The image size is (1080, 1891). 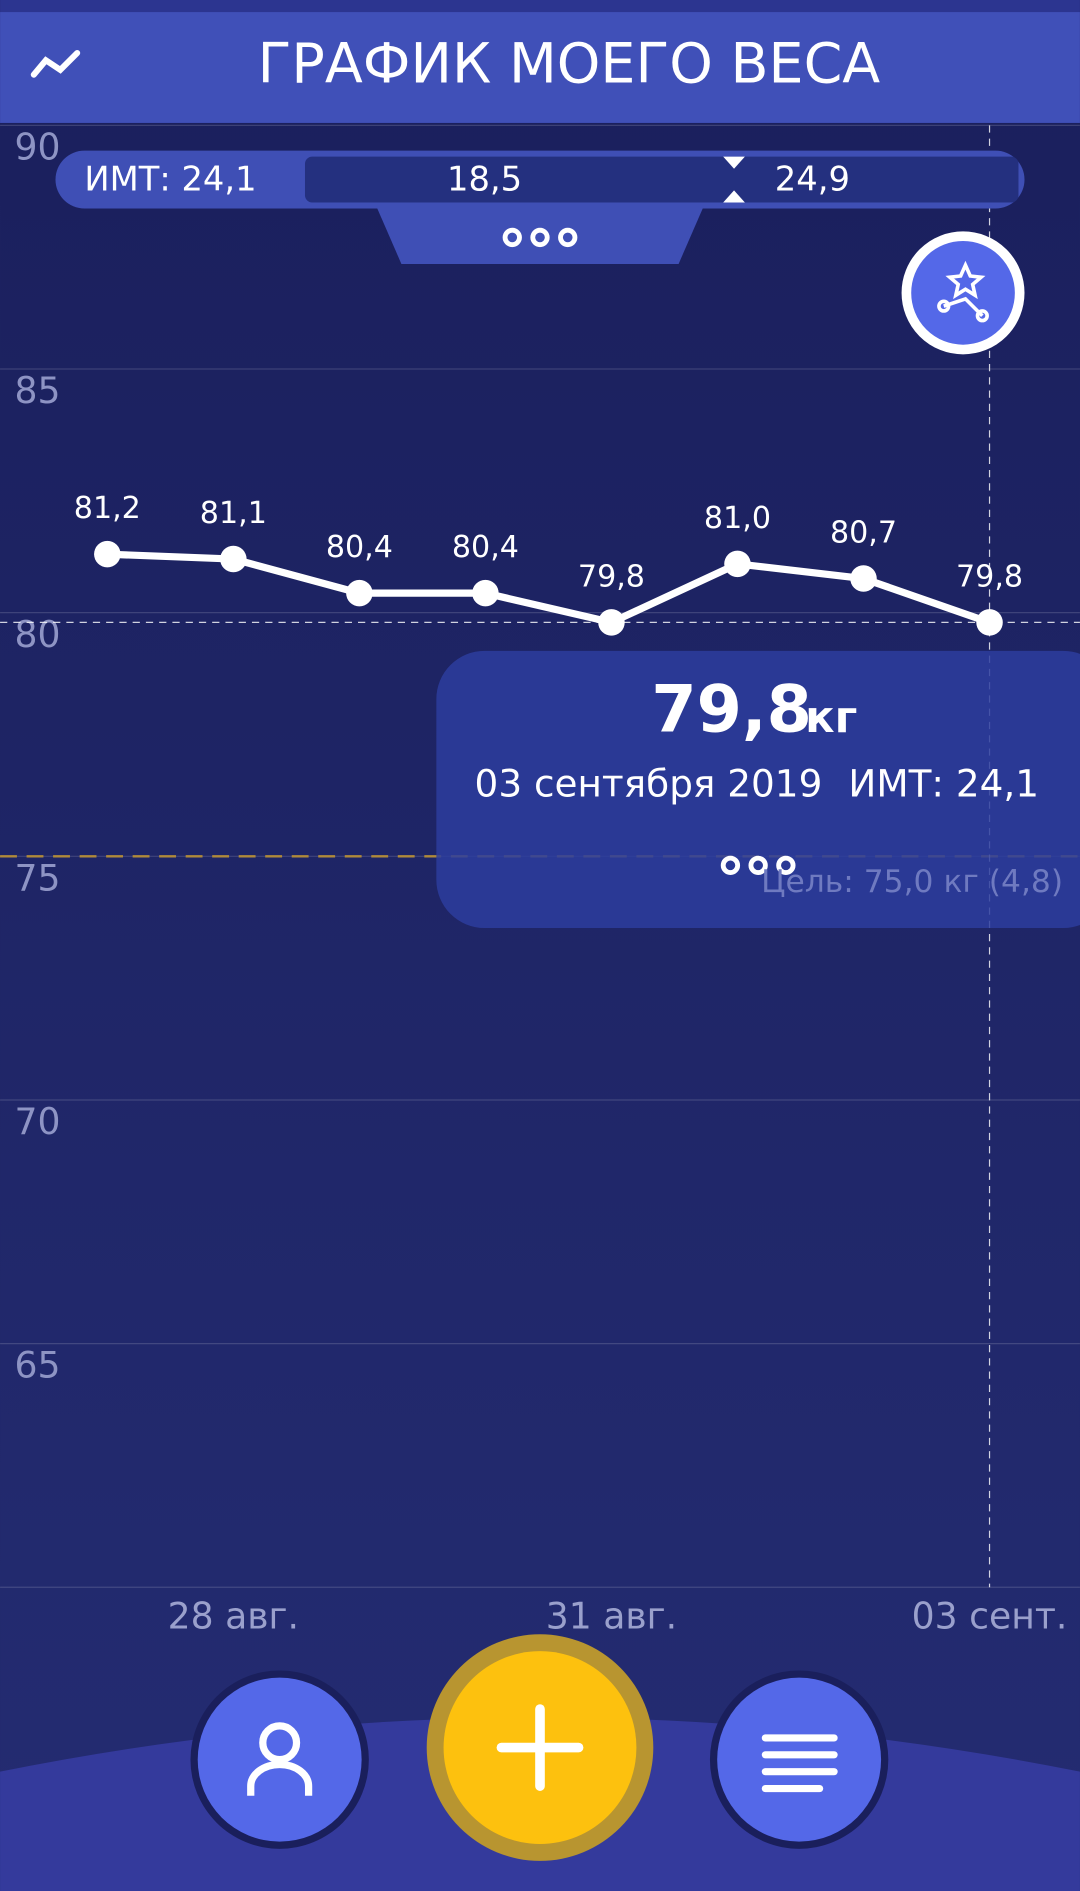 I want to click on value-label: 81,0, so click(x=737, y=518).